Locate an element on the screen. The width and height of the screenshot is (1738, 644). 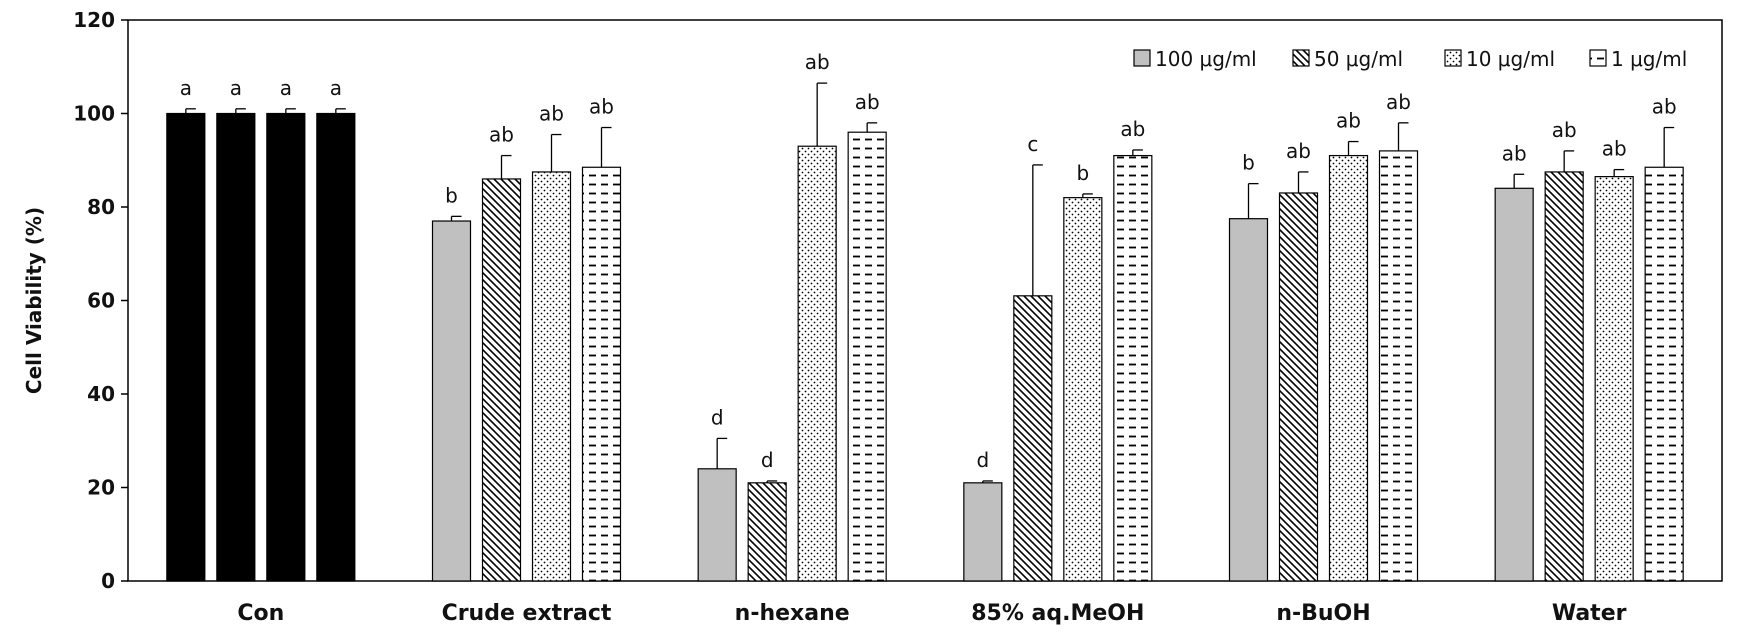
legend-label: 1 μg/ml is located at coordinates (1649, 59).